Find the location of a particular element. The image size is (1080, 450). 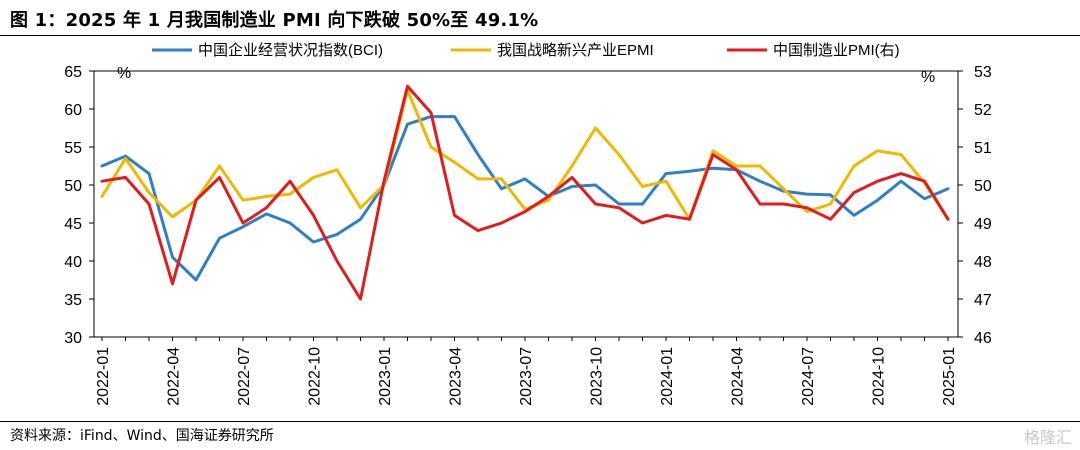

right-axis-tick-label: 53 is located at coordinates (983, 72).